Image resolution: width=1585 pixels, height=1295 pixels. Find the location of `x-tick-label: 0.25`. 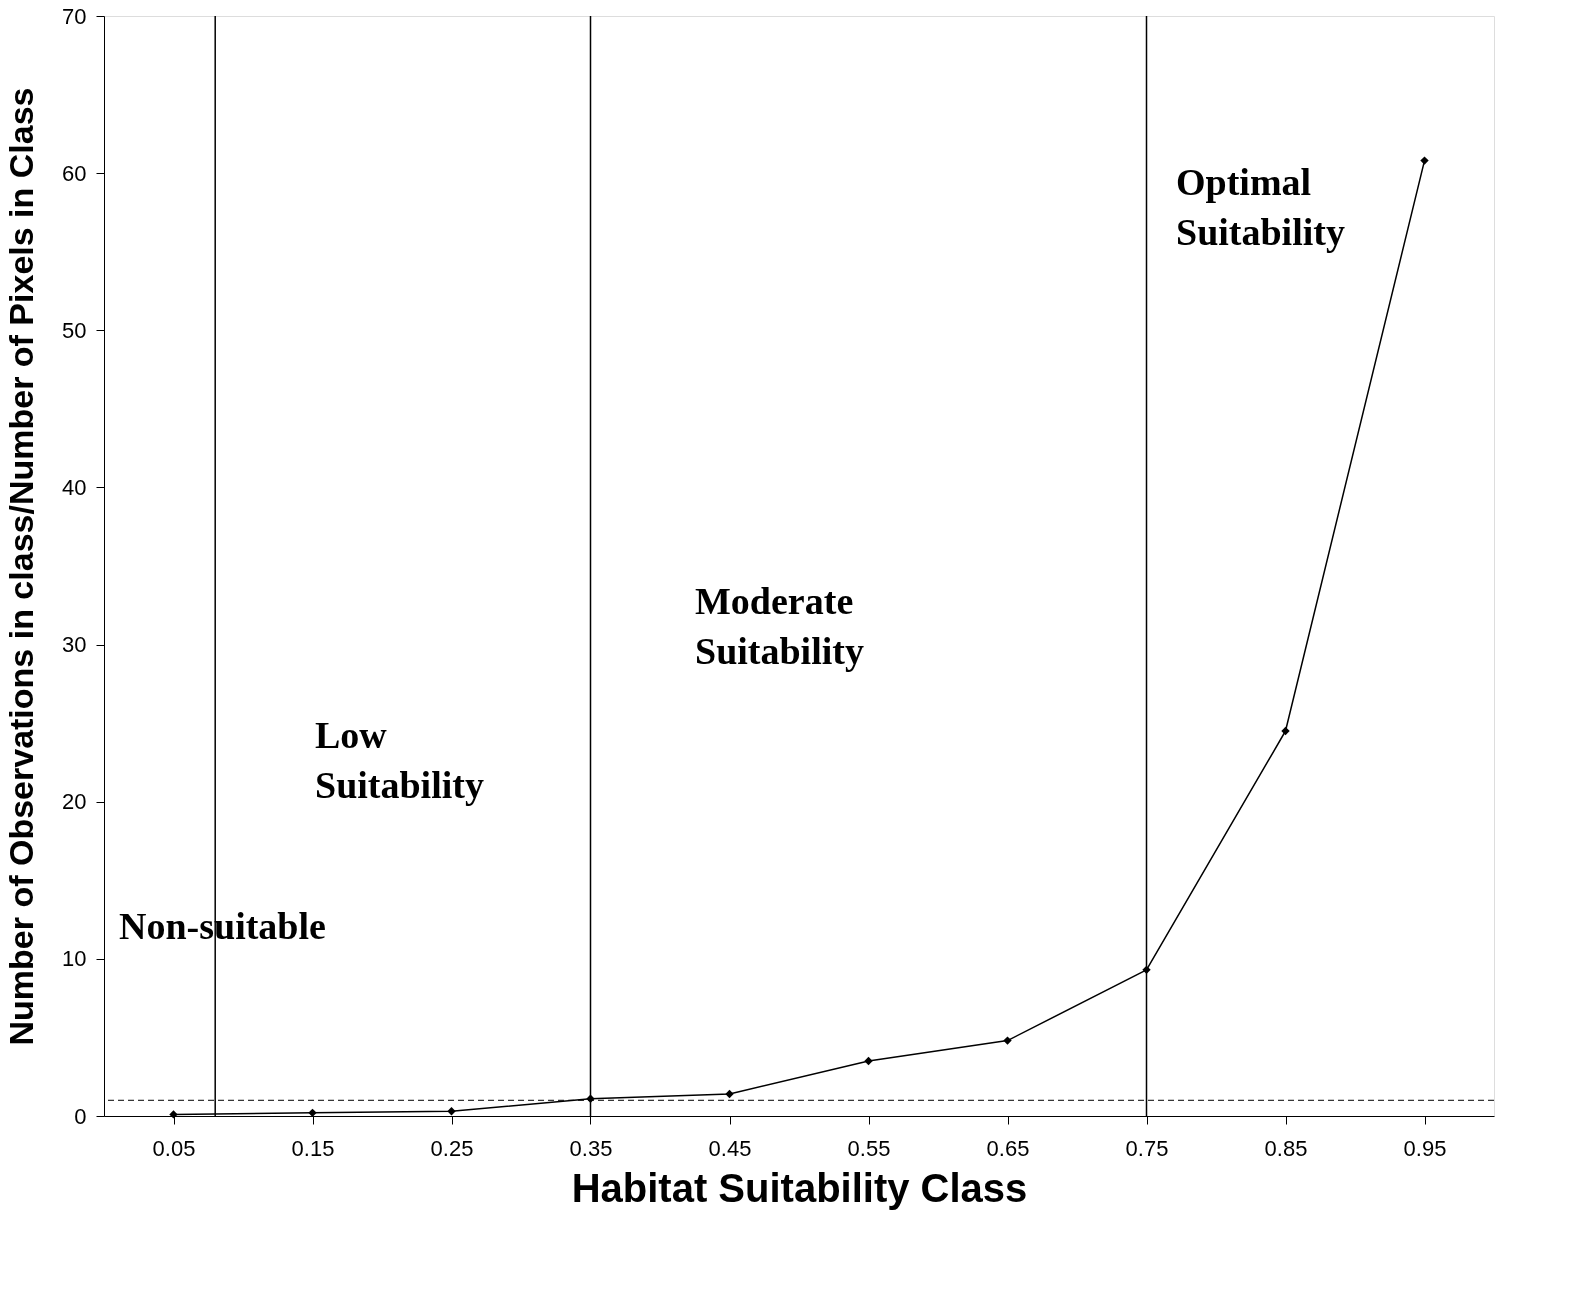

x-tick-label: 0.25 is located at coordinates (452, 1148).